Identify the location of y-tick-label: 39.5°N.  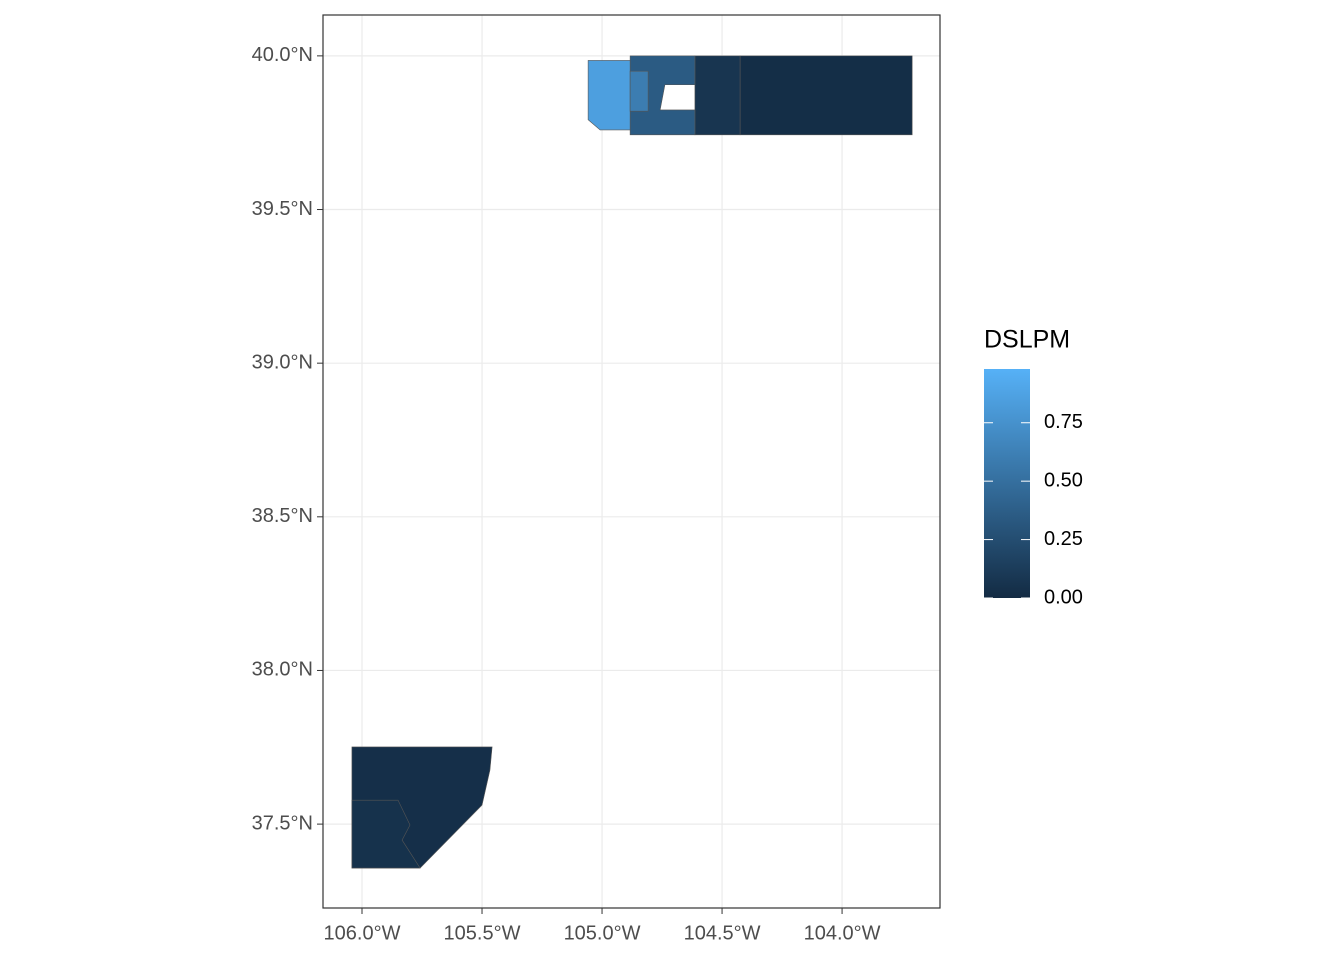
(282, 209).